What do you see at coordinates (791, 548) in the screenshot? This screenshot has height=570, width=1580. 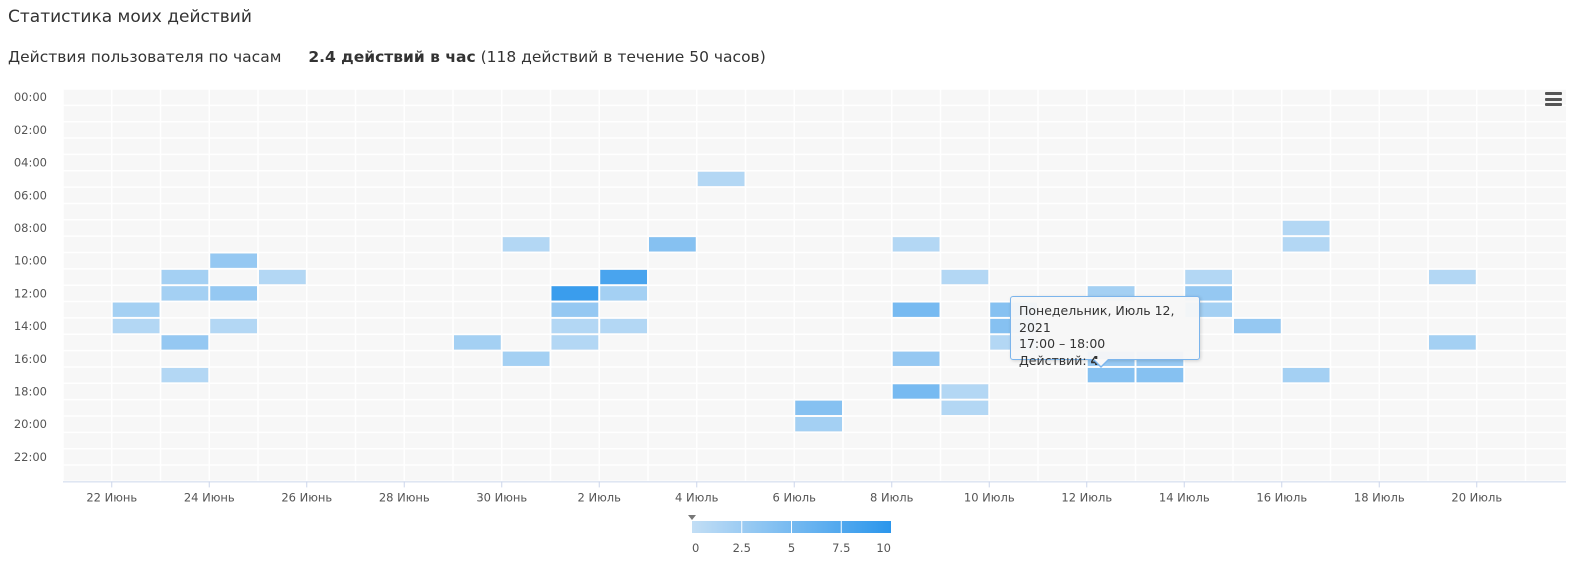 I see `legend-label: 5` at bounding box center [791, 548].